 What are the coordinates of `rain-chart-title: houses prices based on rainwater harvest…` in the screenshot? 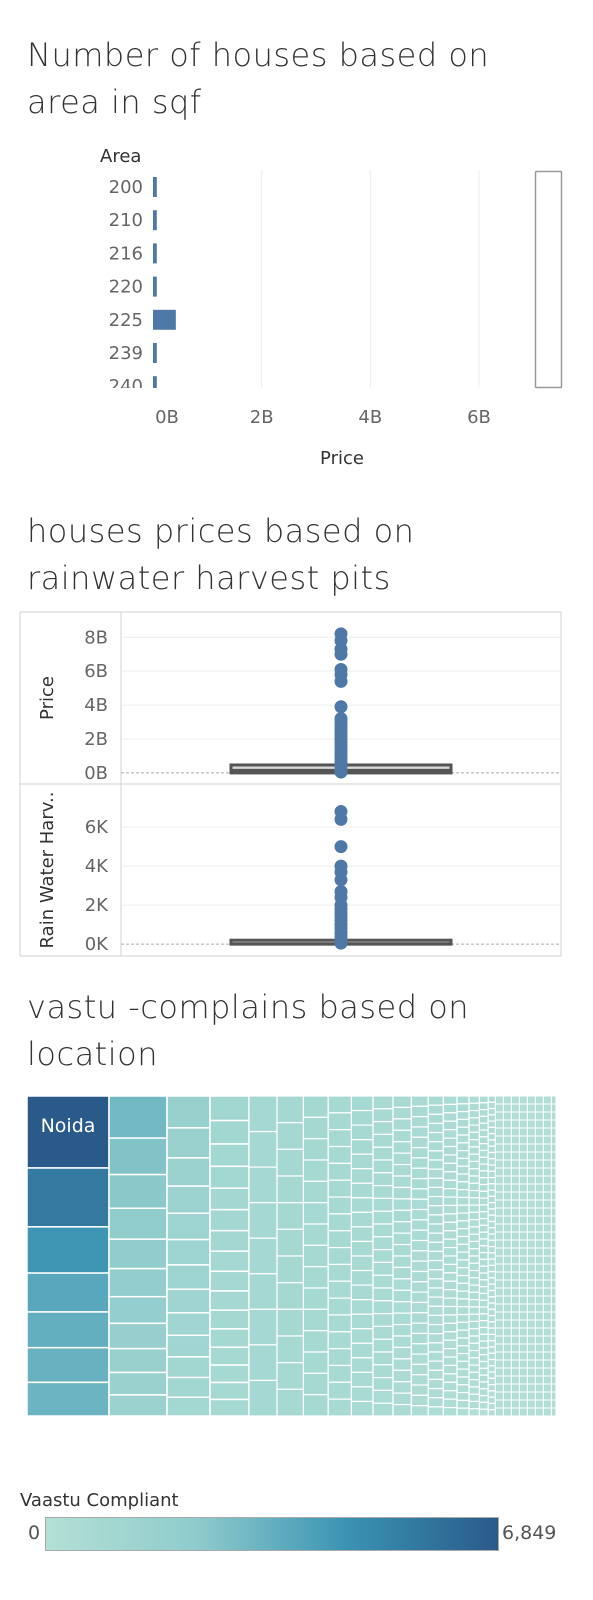 It's located at (221, 554).